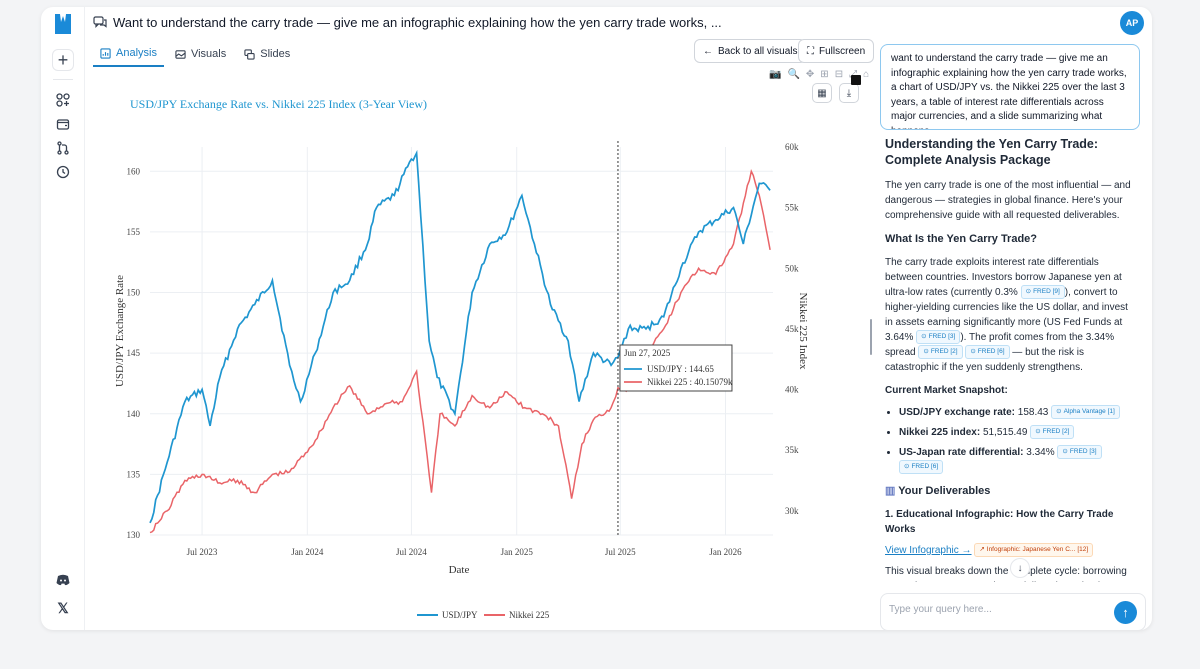 The height and width of the screenshot is (669, 1200). I want to click on y2-axis-ticks: 30k 35k 40k 45k 50k 55k 60k, so click(792, 329).